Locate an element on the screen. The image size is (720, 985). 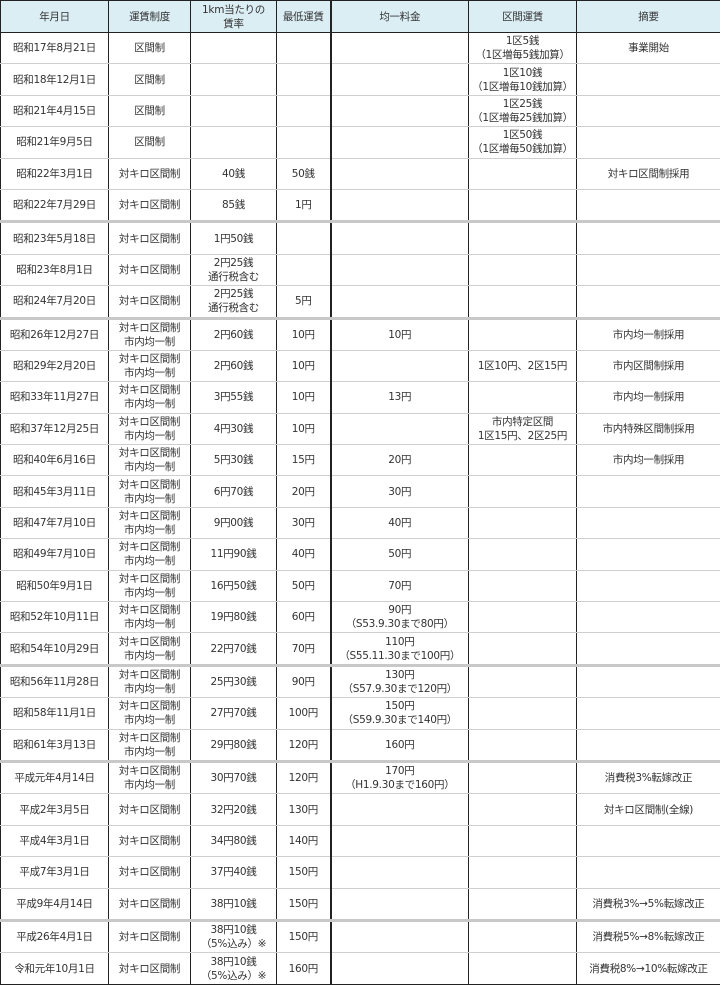
flat-fare-cell: 90円 （S53.9.30まで80円） is located at coordinates (400, 617).